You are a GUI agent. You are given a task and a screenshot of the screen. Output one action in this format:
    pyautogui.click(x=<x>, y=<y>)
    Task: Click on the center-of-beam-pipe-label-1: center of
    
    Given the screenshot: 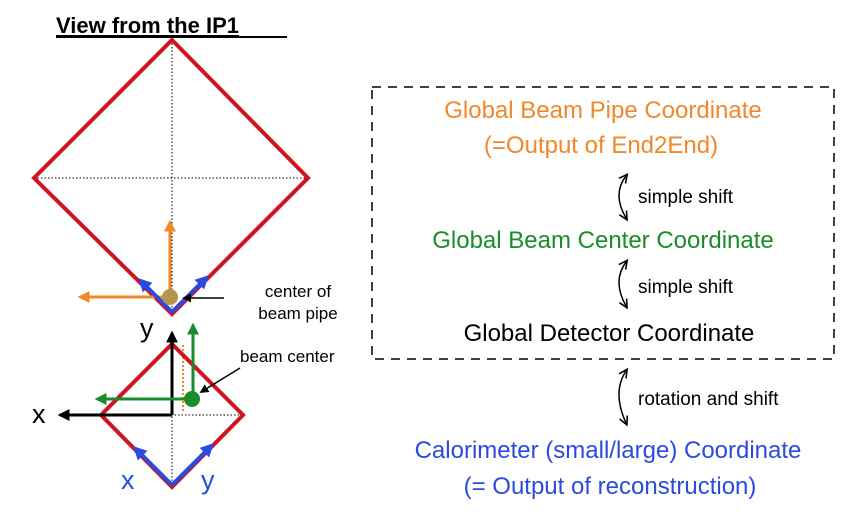 What is the action you would take?
    pyautogui.click(x=298, y=291)
    